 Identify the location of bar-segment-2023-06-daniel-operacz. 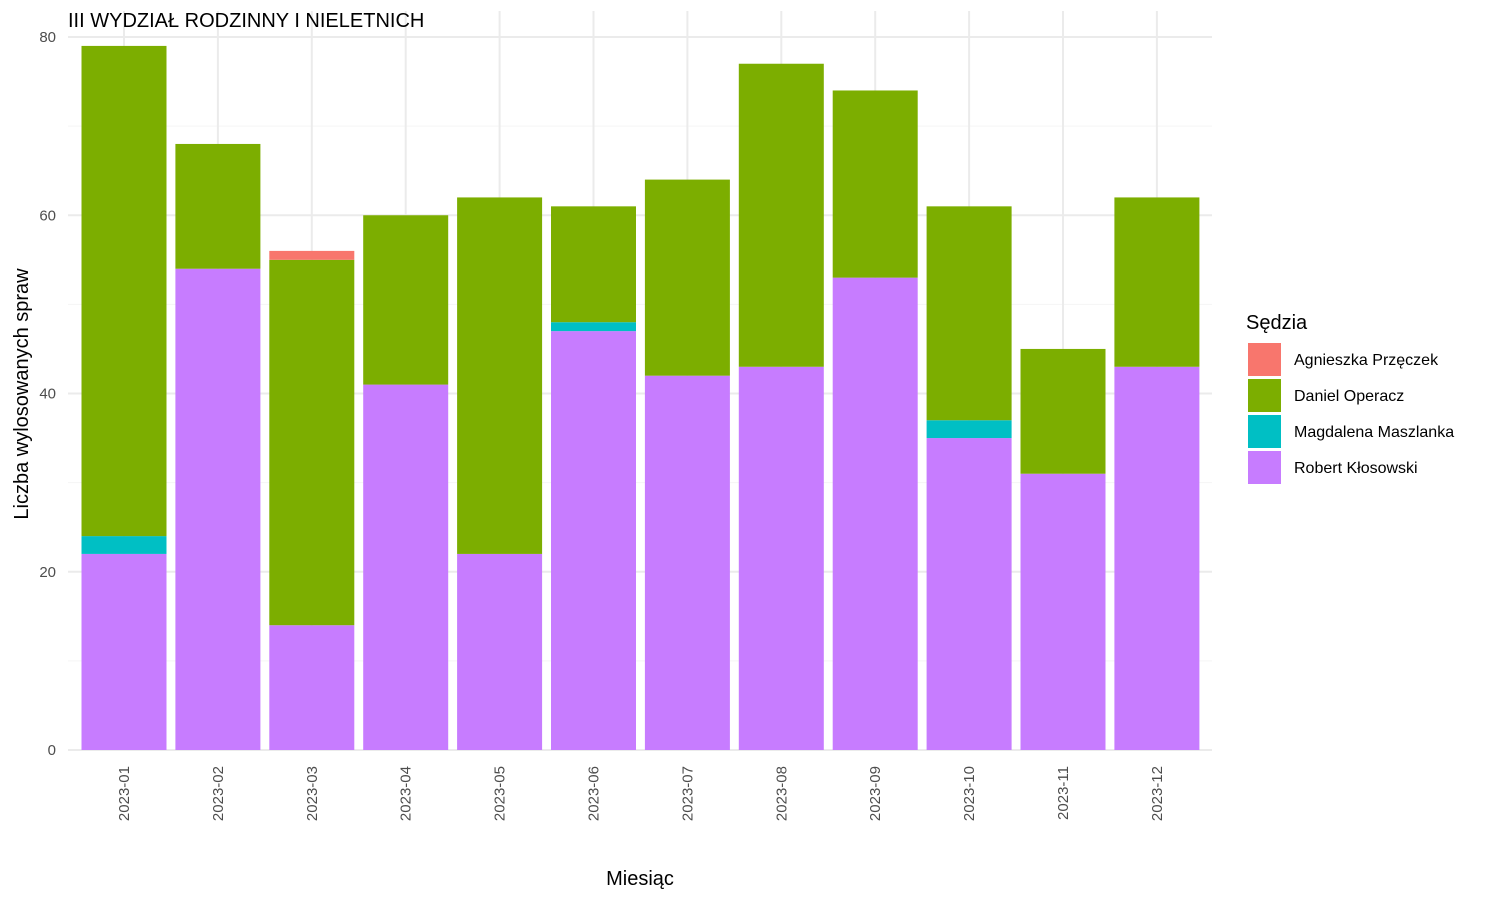
(593, 264).